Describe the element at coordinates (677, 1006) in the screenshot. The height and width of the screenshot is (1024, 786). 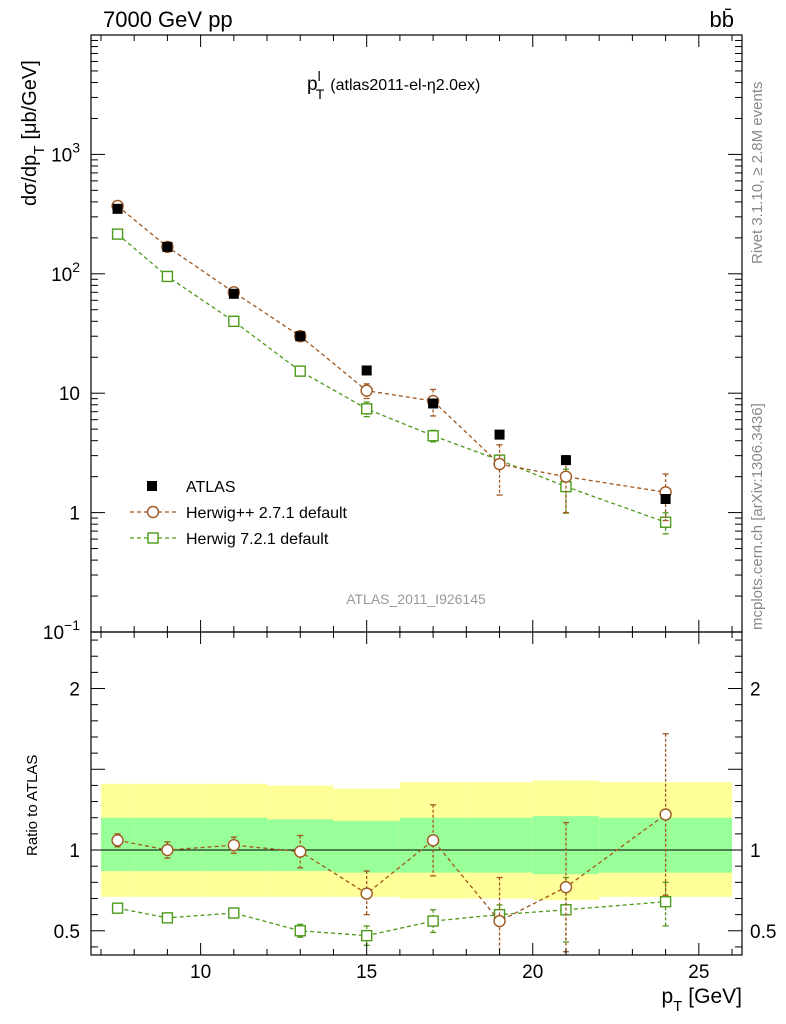
I see `x-axis-label-sub: T` at that location.